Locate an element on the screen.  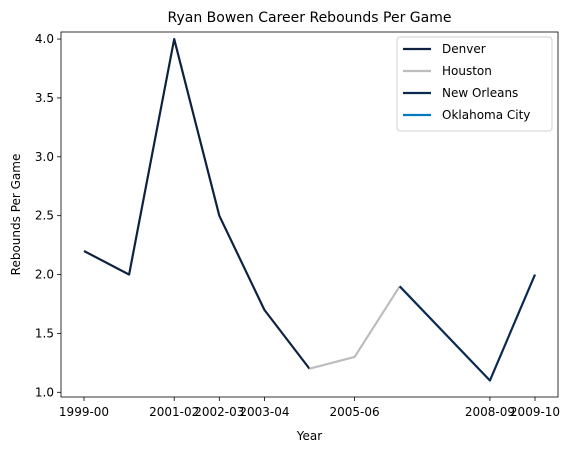
legend-label-houston: Houston is located at coordinates (467, 71).